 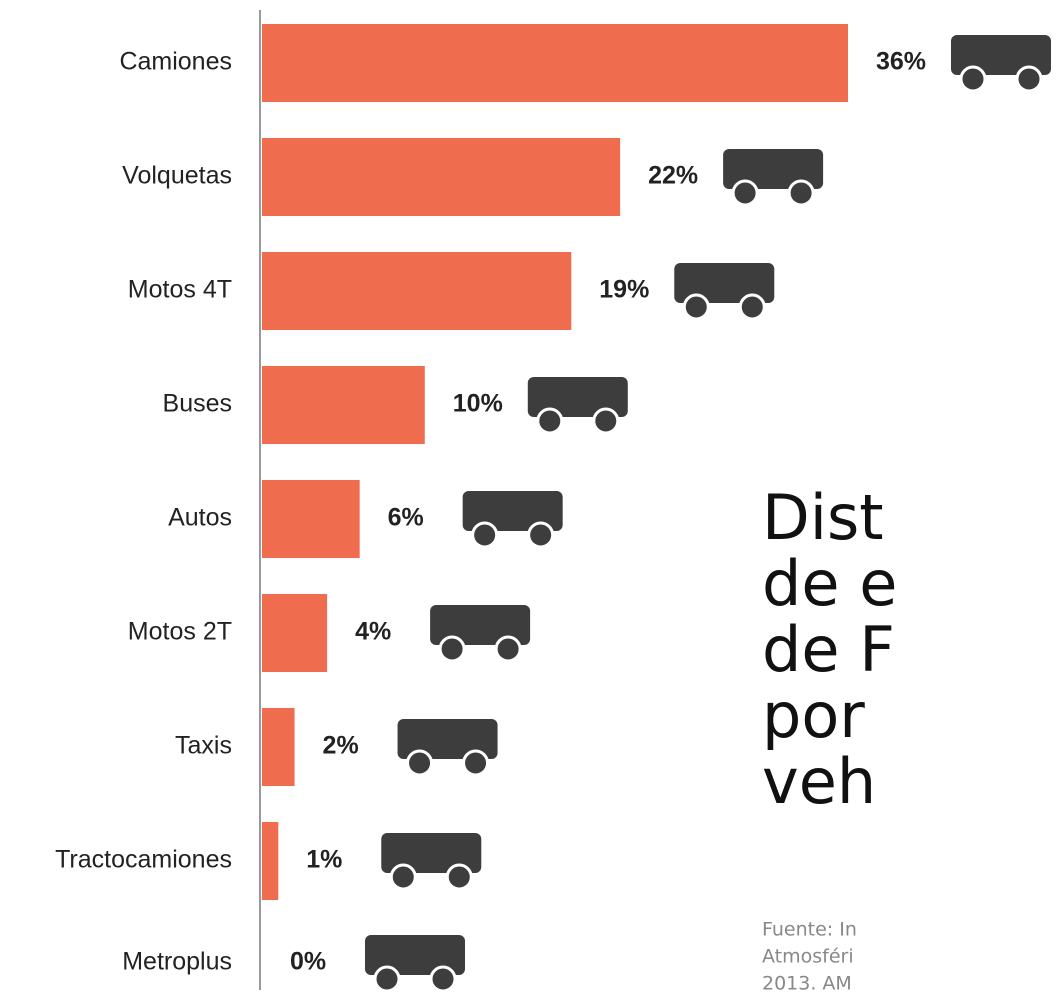 I want to click on value-label: 6%, so click(x=406, y=518).